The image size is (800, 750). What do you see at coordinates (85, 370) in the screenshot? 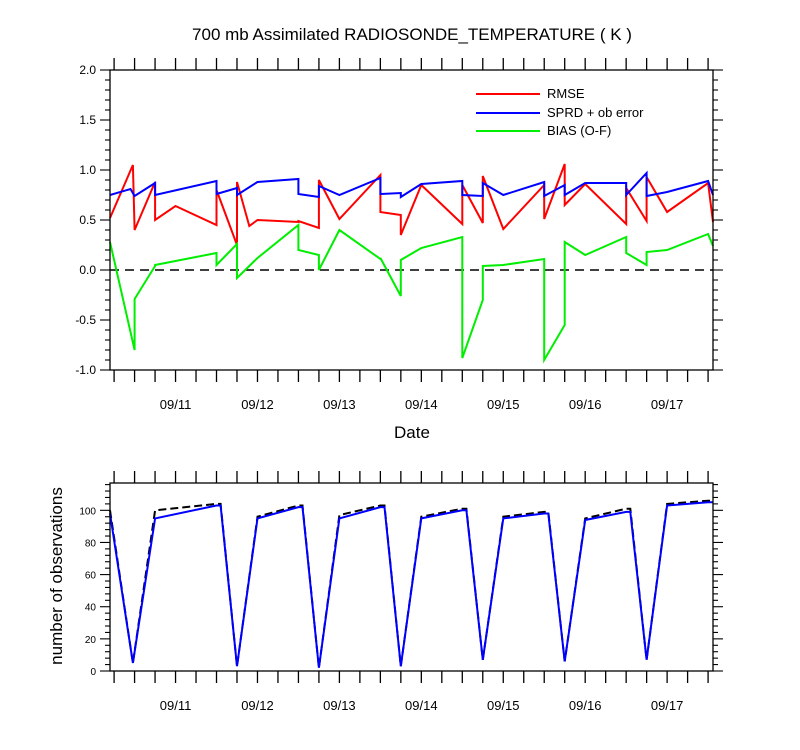
I see `y-tick-label: -1.0` at bounding box center [85, 370].